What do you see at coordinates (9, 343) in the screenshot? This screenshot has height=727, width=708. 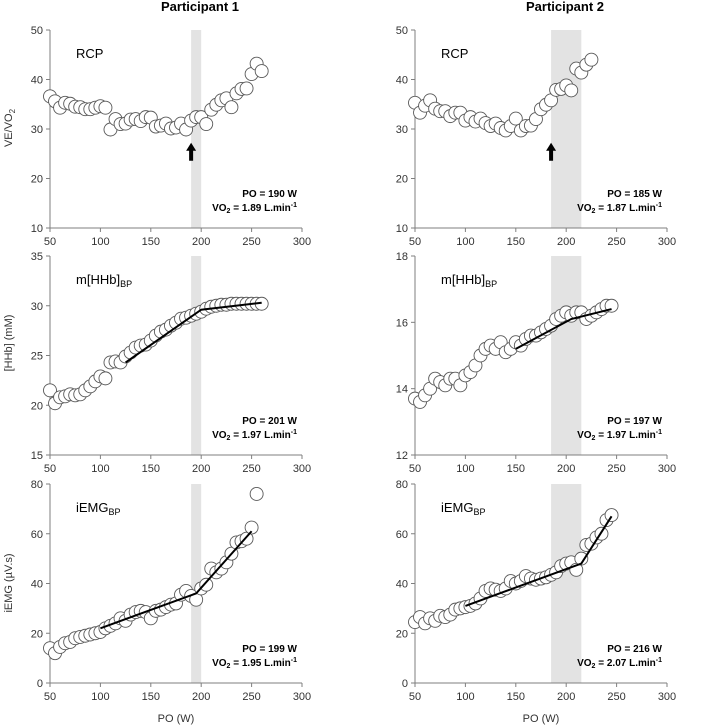 I see `y-axis-title-hhb: [HHb] (mM)` at bounding box center [9, 343].